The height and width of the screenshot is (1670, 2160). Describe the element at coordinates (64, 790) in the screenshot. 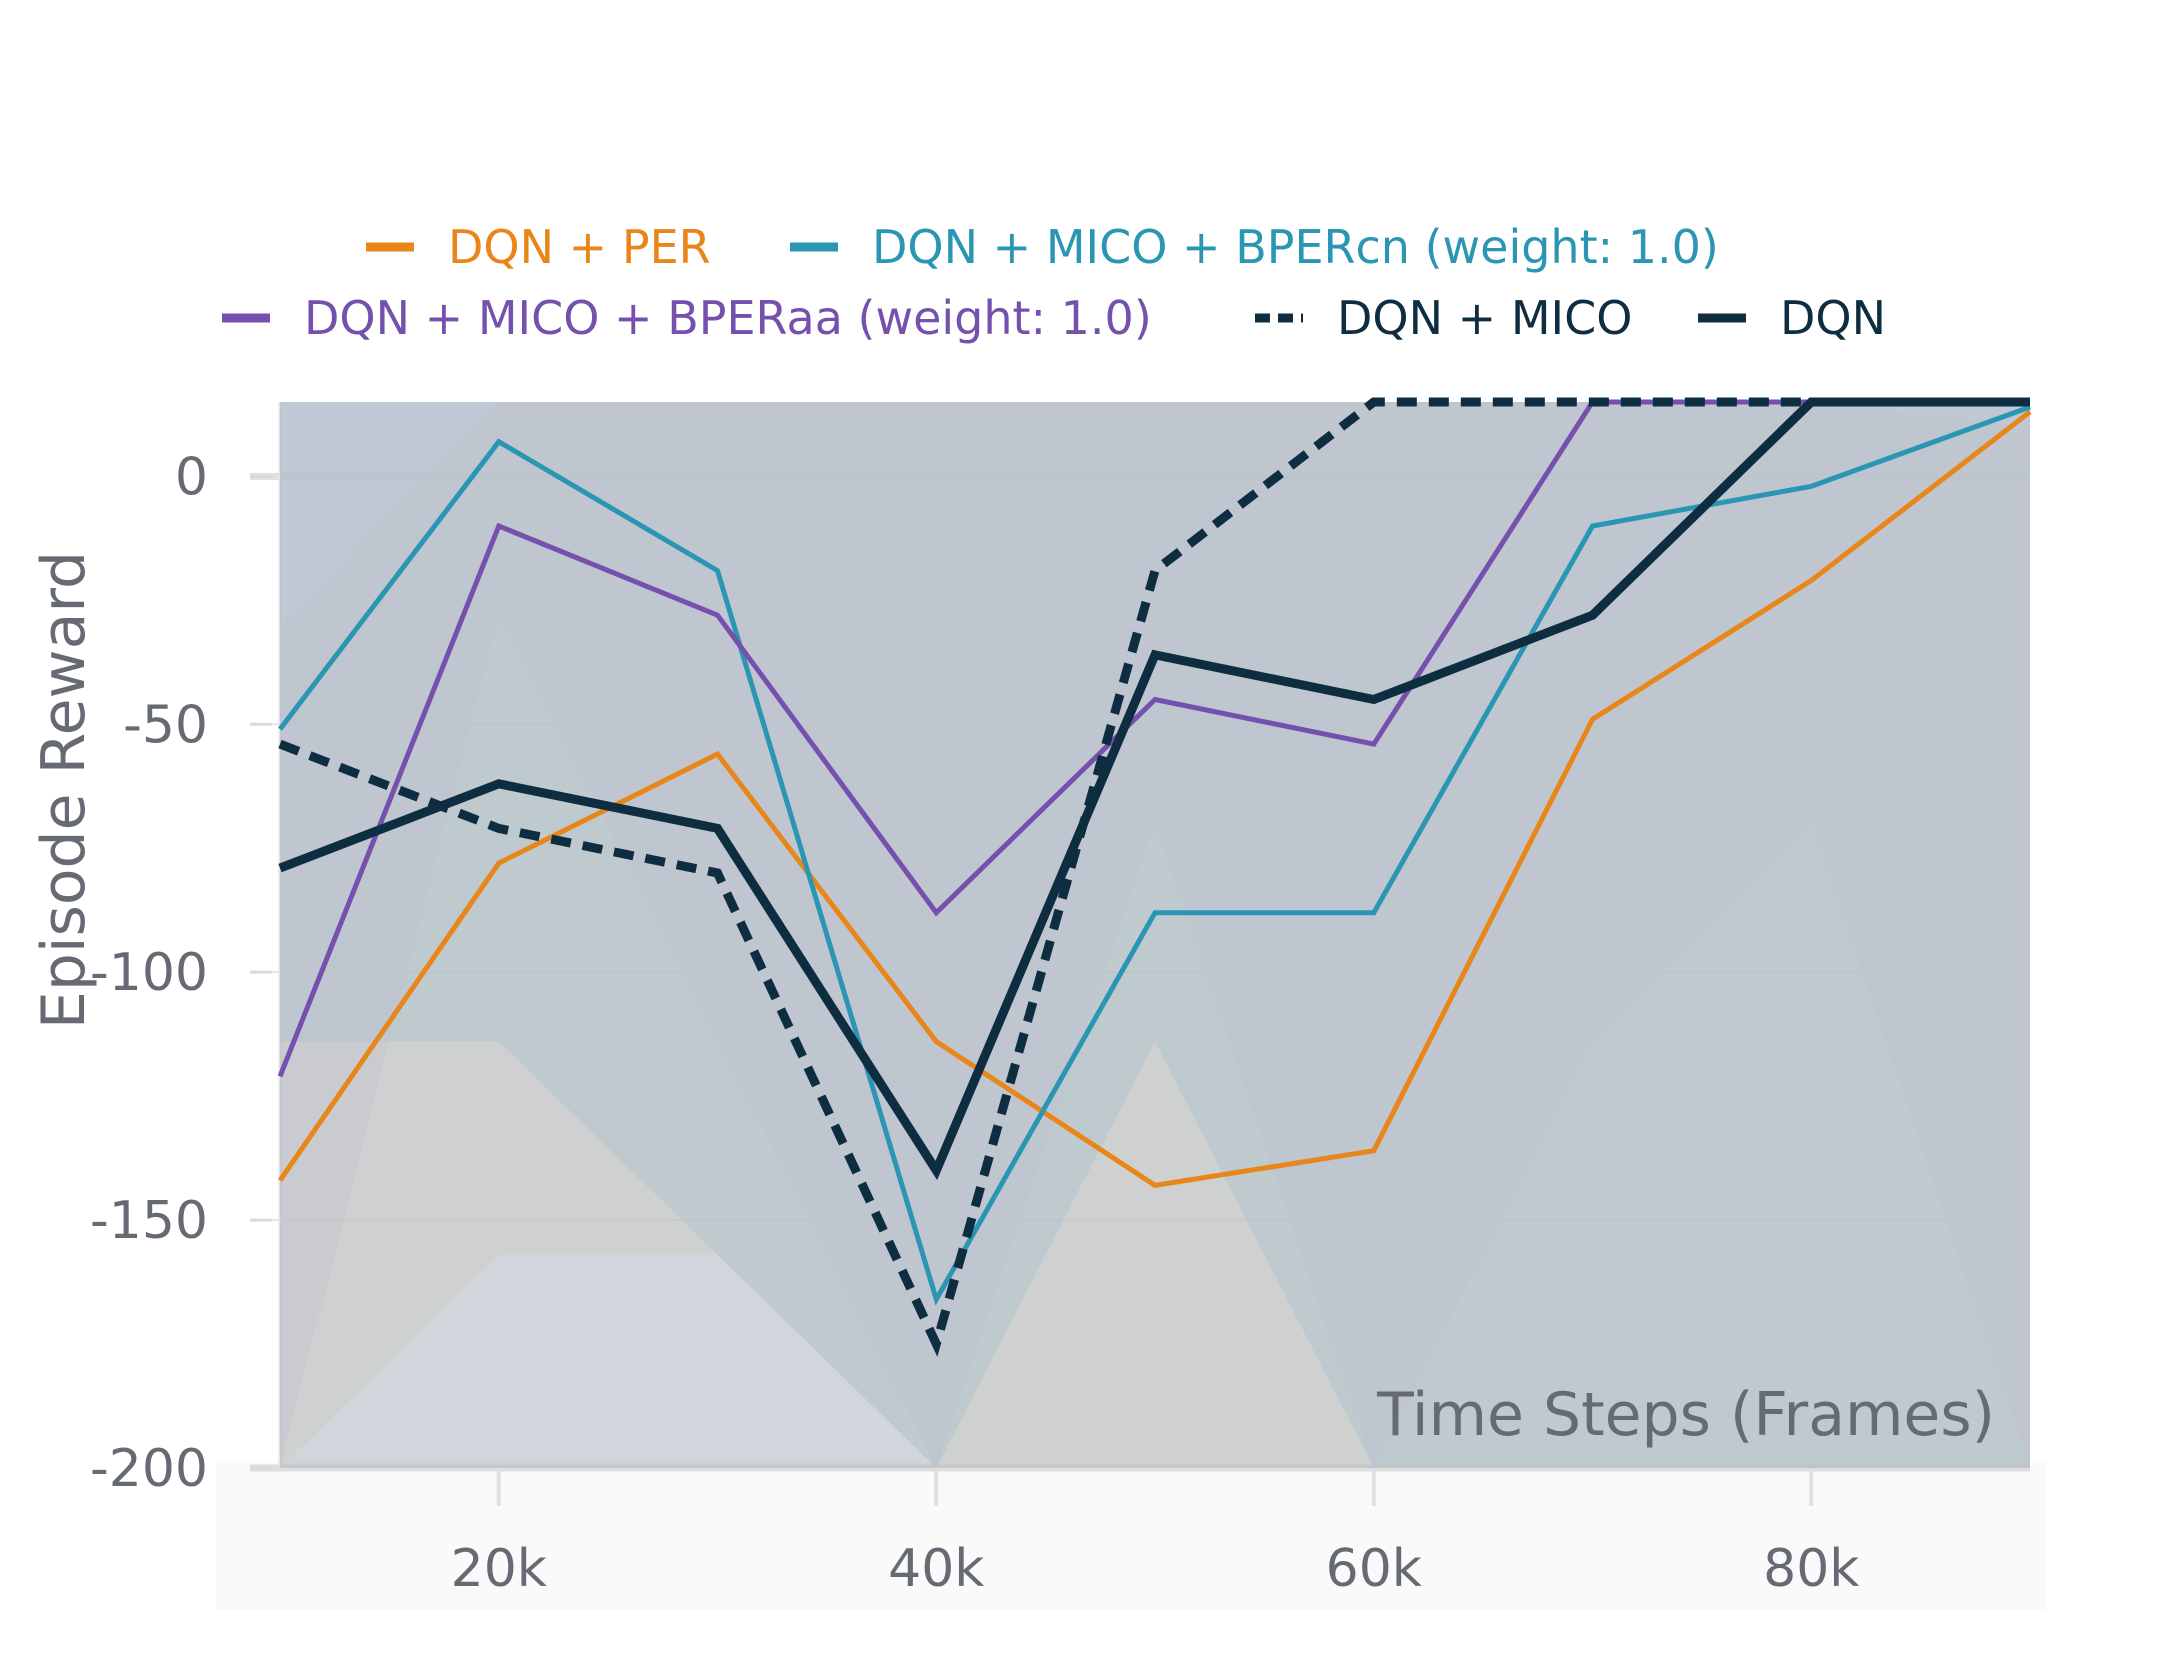

I see `y-axis-title: Episode Reward` at that location.